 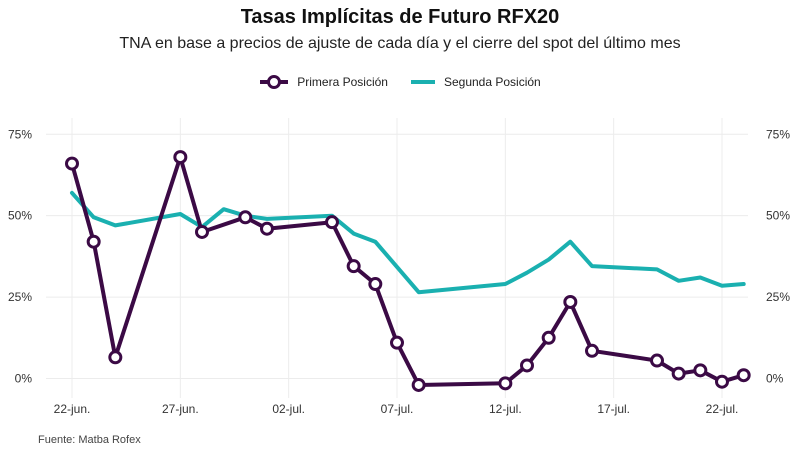 What do you see at coordinates (613, 409) in the screenshot?
I see `x-tick-label: 17-jul.` at bounding box center [613, 409].